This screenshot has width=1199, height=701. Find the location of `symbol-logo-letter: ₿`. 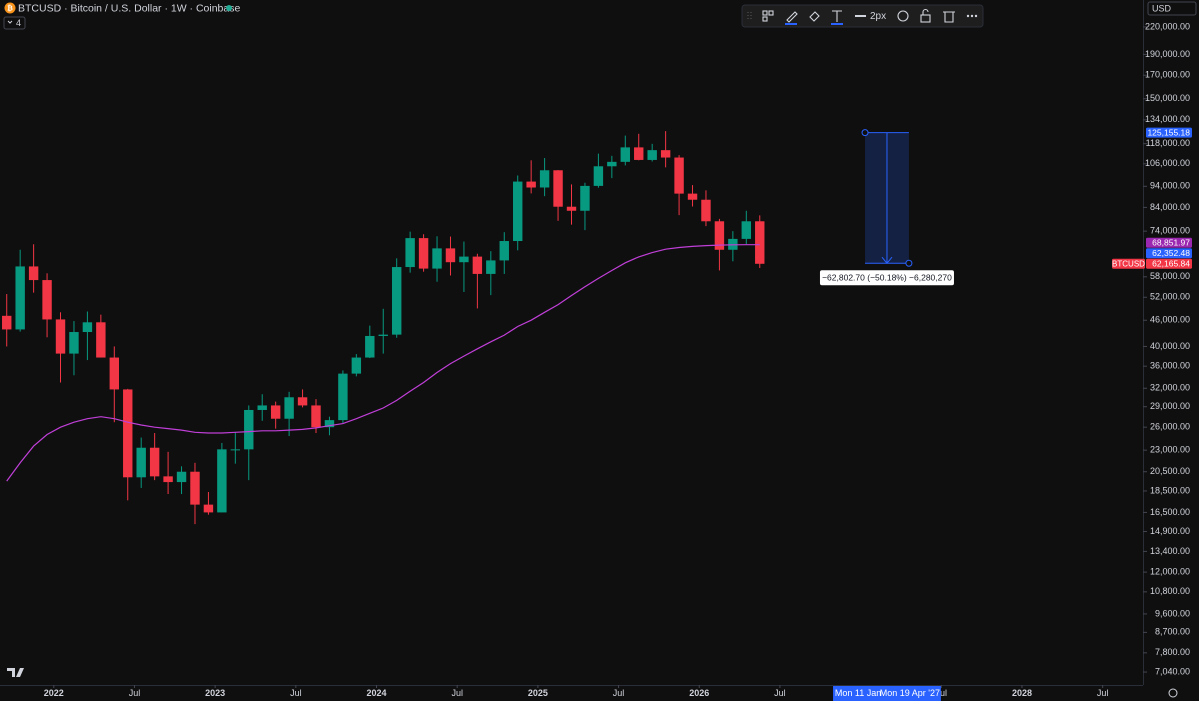

symbol-logo-letter: ₿ is located at coordinates (10, 8).